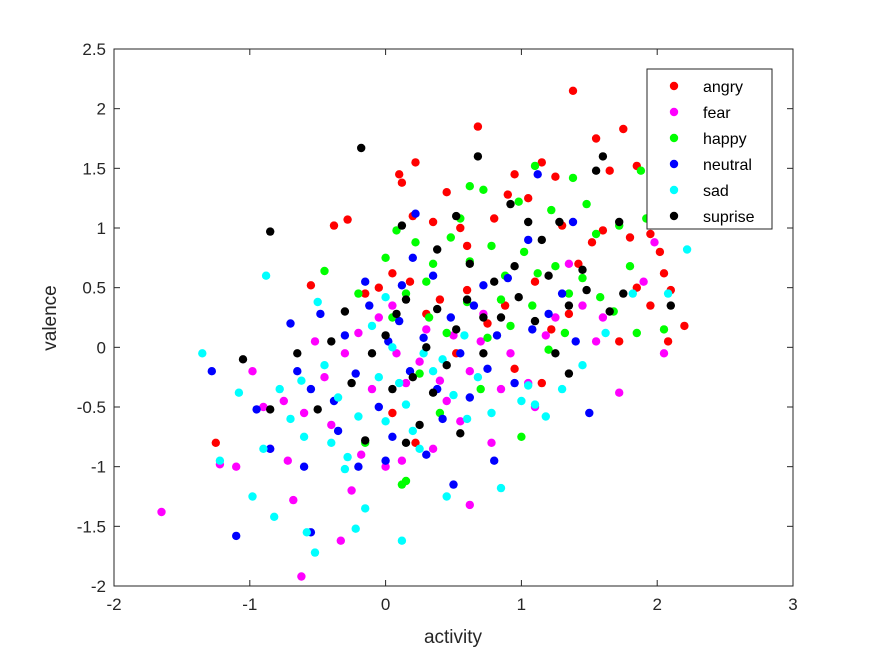 The width and height of the screenshot is (875, 656). I want to click on y-tick-label: -1.5, so click(91, 526).